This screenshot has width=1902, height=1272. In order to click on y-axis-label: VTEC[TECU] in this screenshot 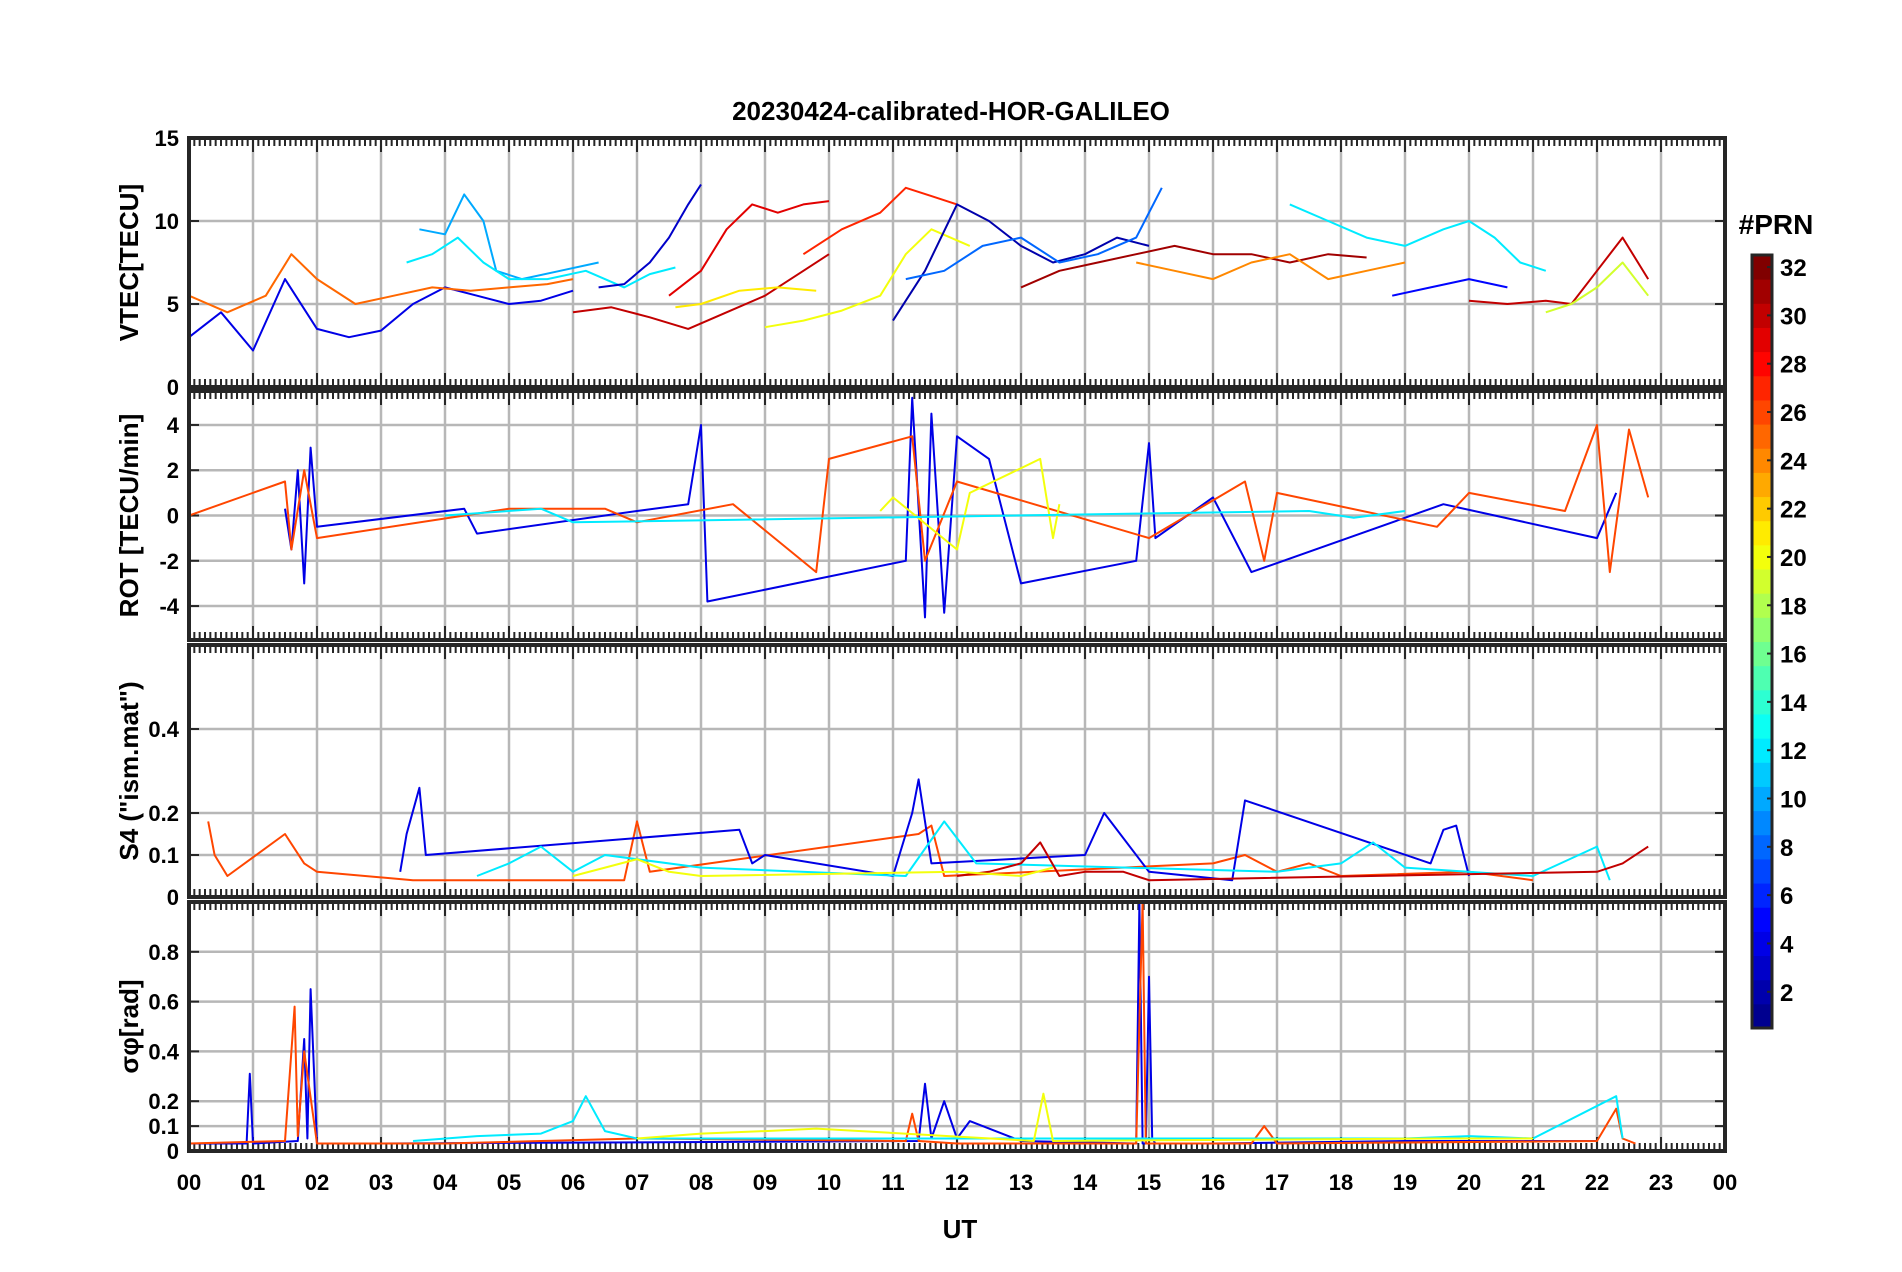, I will do `click(129, 262)`.